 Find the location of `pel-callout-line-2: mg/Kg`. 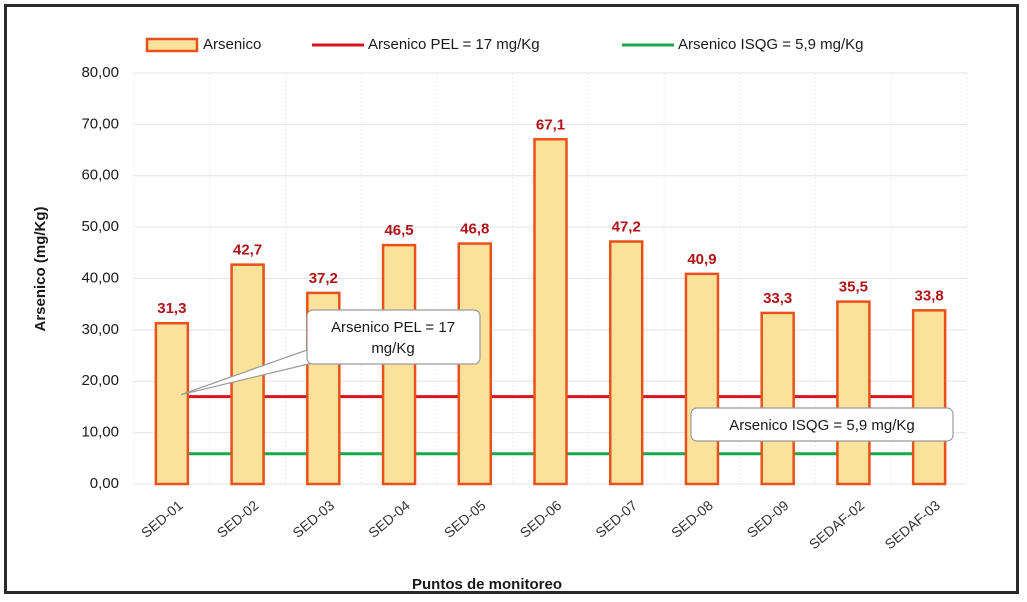

pel-callout-line-2: mg/Kg is located at coordinates (392, 348).